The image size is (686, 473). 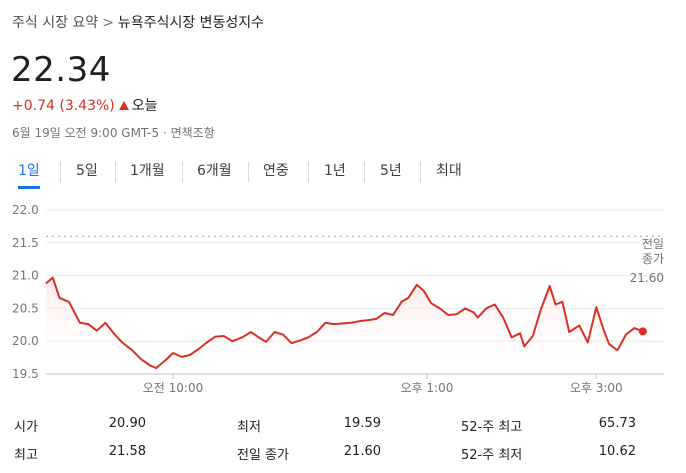 What do you see at coordinates (449, 171) in the screenshot?
I see `tab-max: 최대` at bounding box center [449, 171].